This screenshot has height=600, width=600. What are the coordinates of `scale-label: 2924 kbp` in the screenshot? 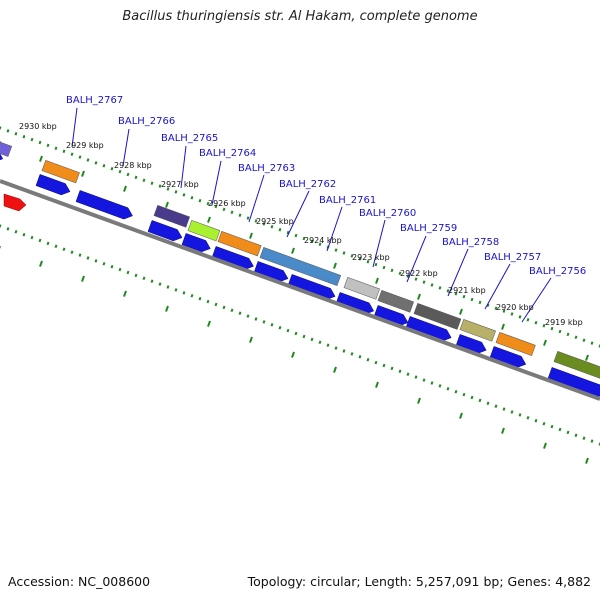 It's located at (323, 240).